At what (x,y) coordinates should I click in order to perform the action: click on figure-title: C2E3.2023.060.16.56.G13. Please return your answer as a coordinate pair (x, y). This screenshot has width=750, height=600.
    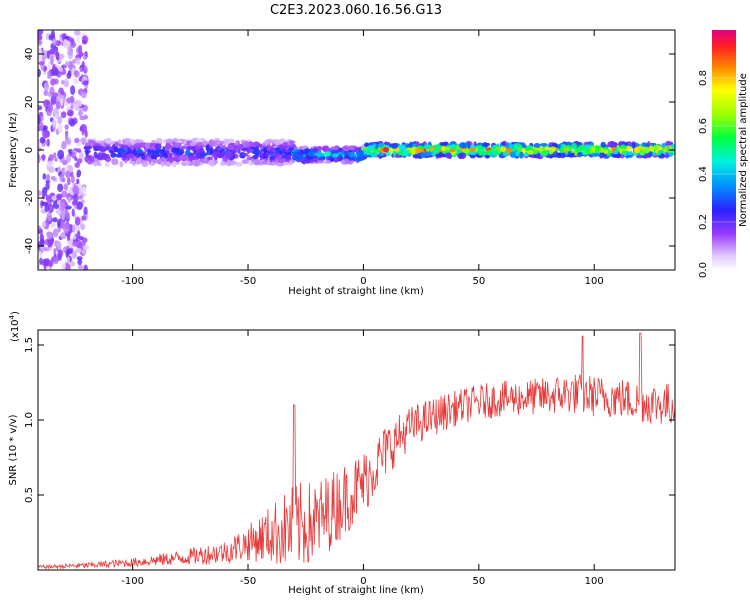
    Looking at the image, I should click on (356, 10).